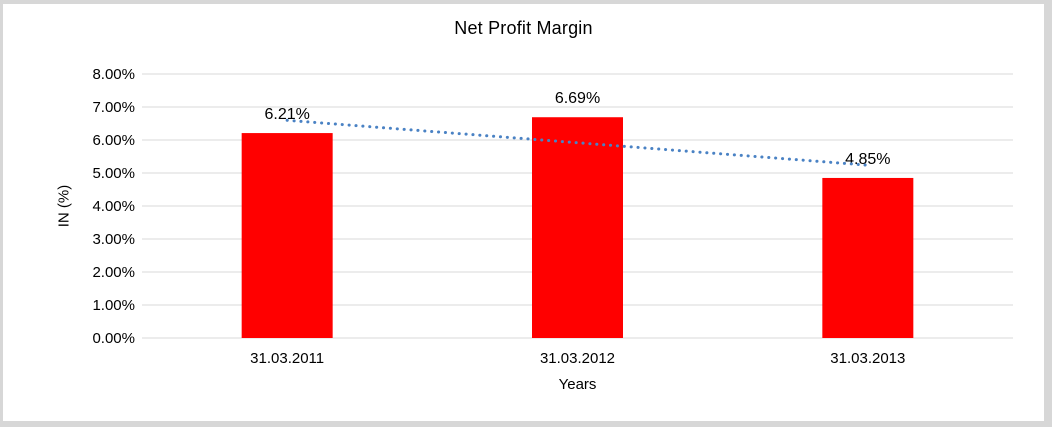 This screenshot has width=1052, height=427. I want to click on bar-value-label: 4.85%, so click(867, 159).